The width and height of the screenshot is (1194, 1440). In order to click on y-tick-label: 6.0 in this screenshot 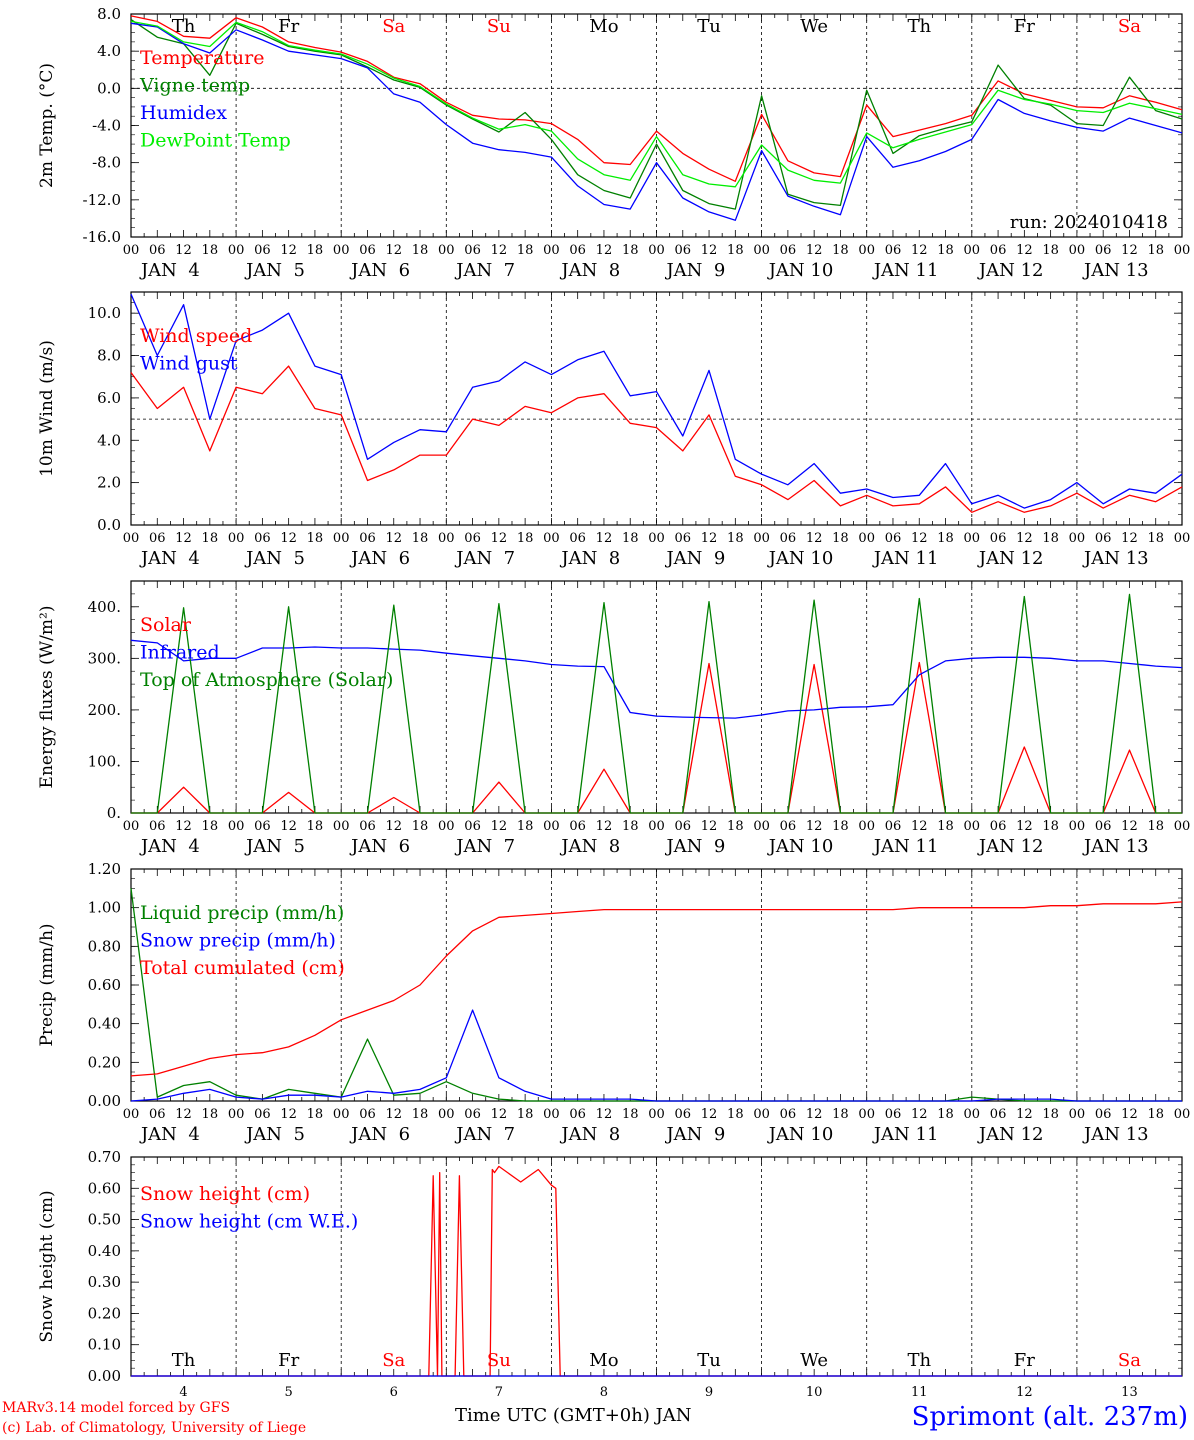, I will do `click(109, 398)`.